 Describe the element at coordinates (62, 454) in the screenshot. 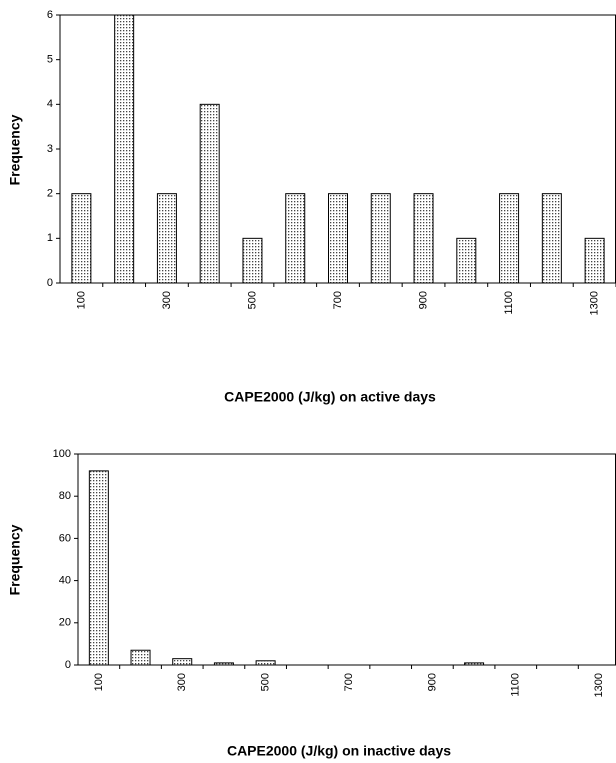

I see `y-tick-label: 100` at that location.